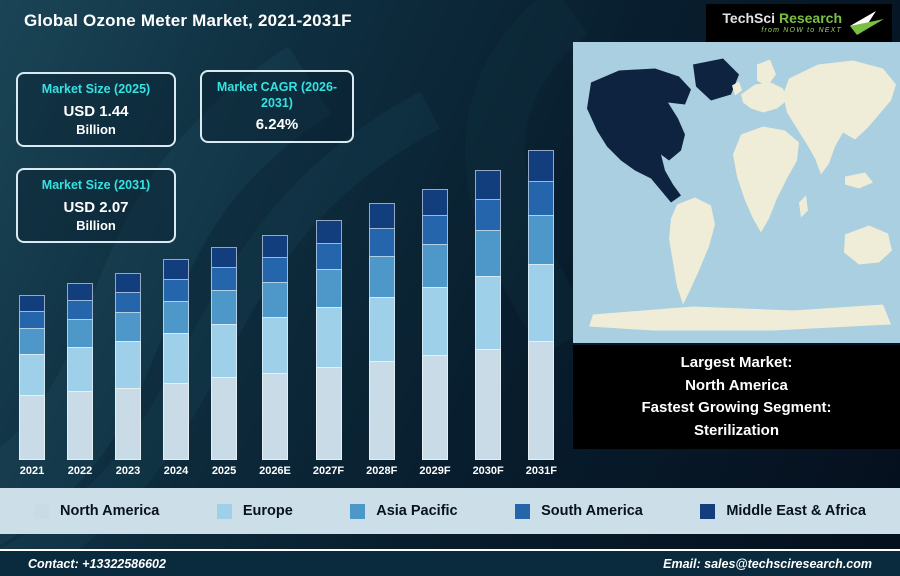 The image size is (900, 576). I want to click on bar-year-label: 2027F, so click(328, 471).